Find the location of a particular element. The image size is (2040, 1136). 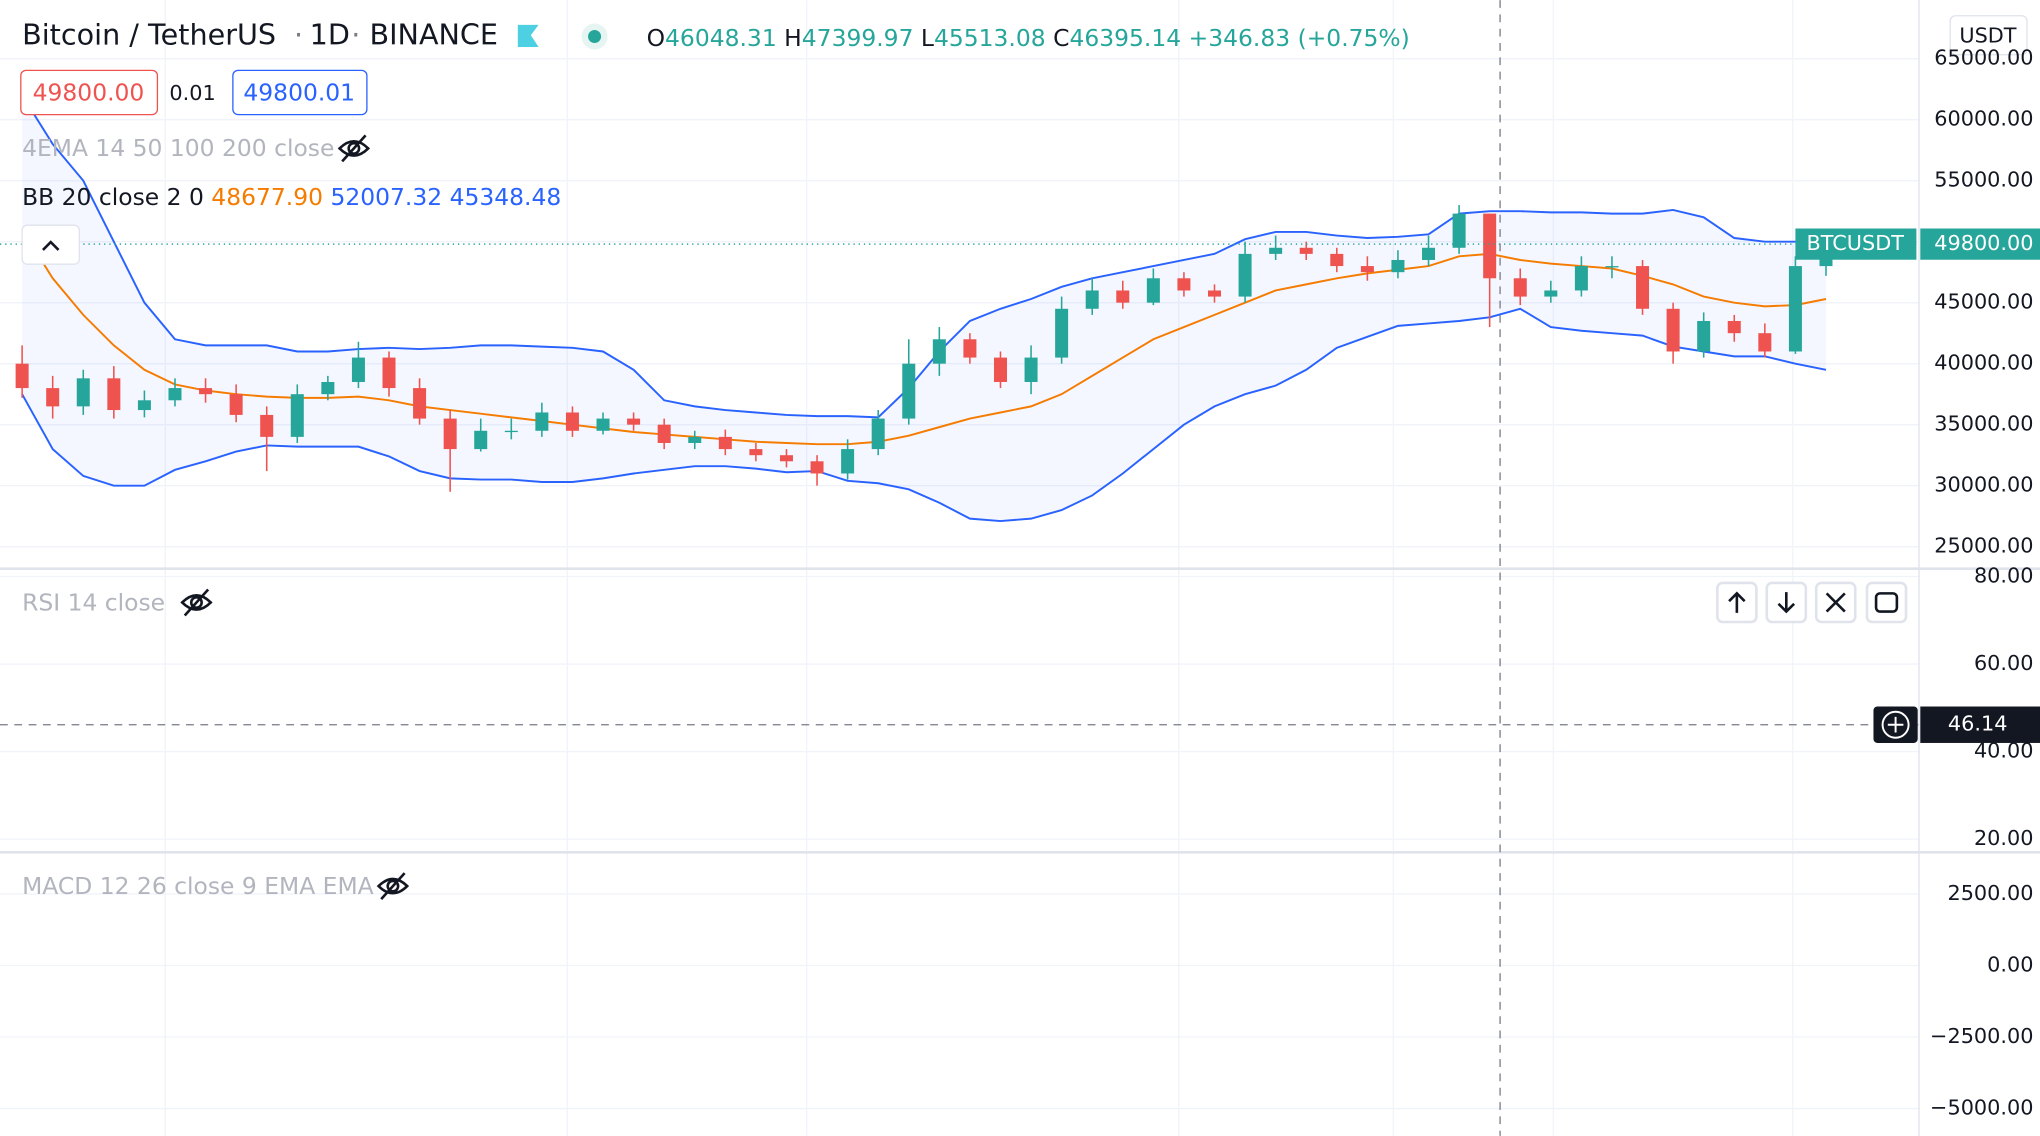

y-tick-label: 25000.00 is located at coordinates (1983, 546).